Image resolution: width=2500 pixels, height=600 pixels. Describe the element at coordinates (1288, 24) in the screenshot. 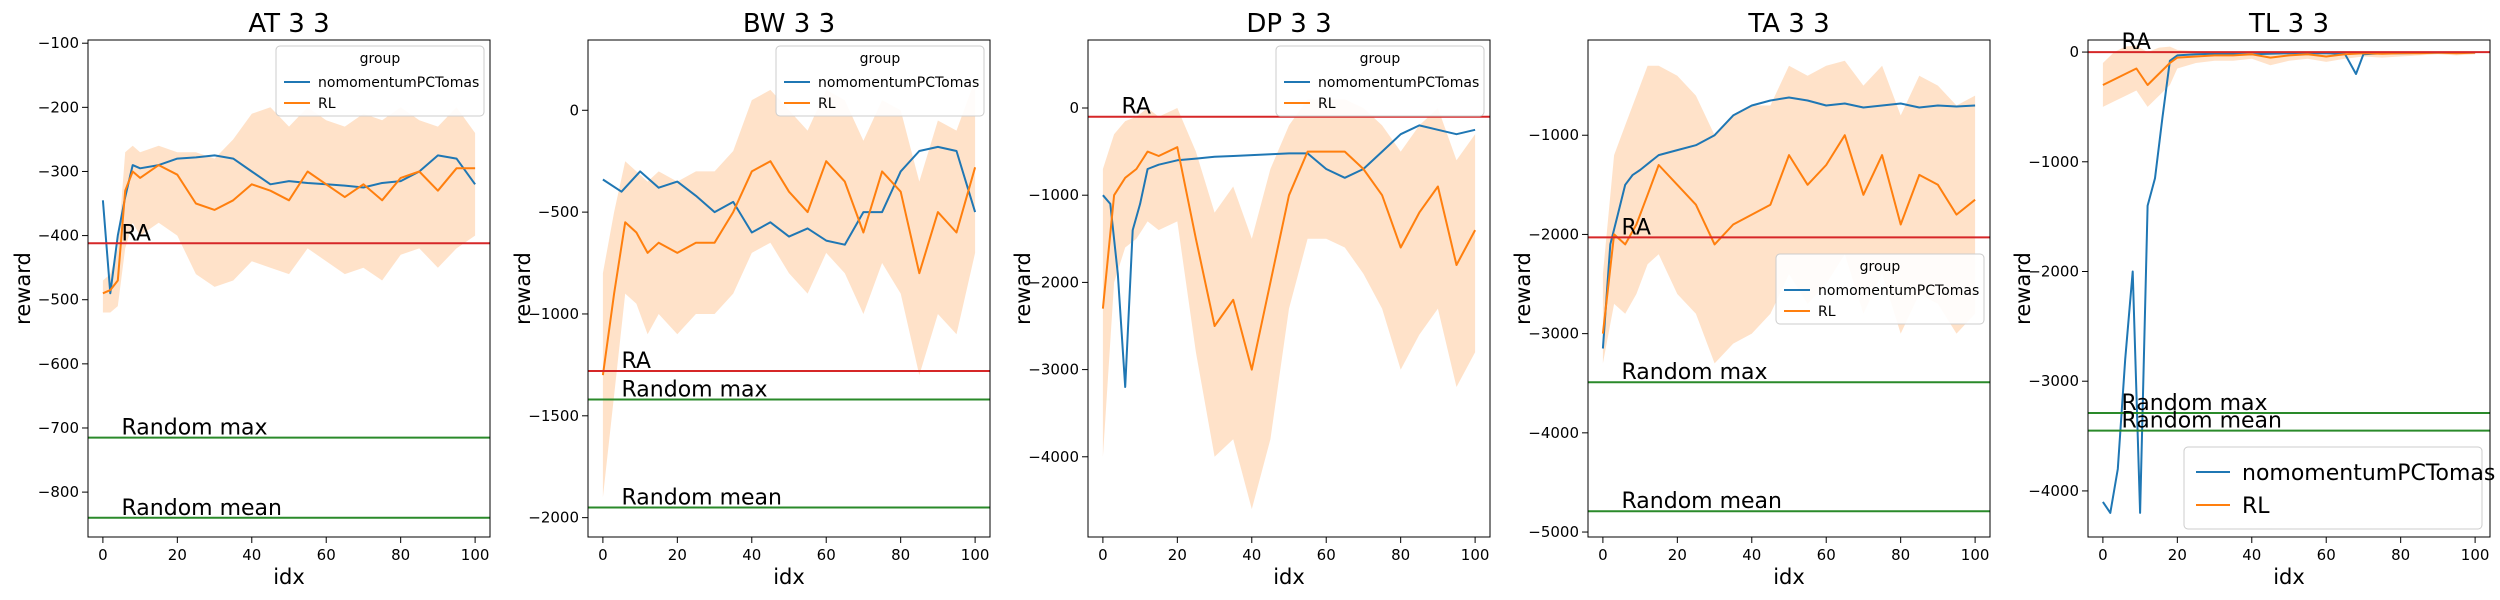

I see `panel-title: DP 3 3` at that location.